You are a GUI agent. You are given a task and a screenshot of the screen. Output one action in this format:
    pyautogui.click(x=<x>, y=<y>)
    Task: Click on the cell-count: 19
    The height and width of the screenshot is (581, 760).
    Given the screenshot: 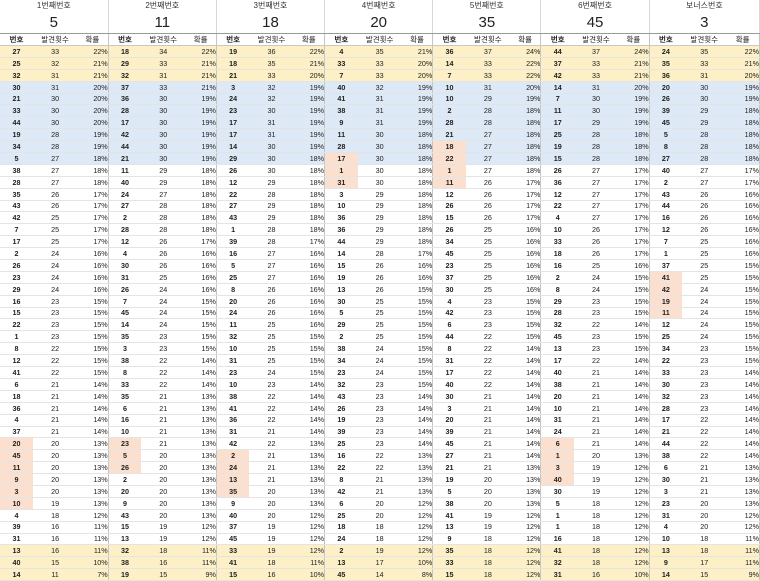 What is the action you would take?
    pyautogui.click(x=596, y=479)
    